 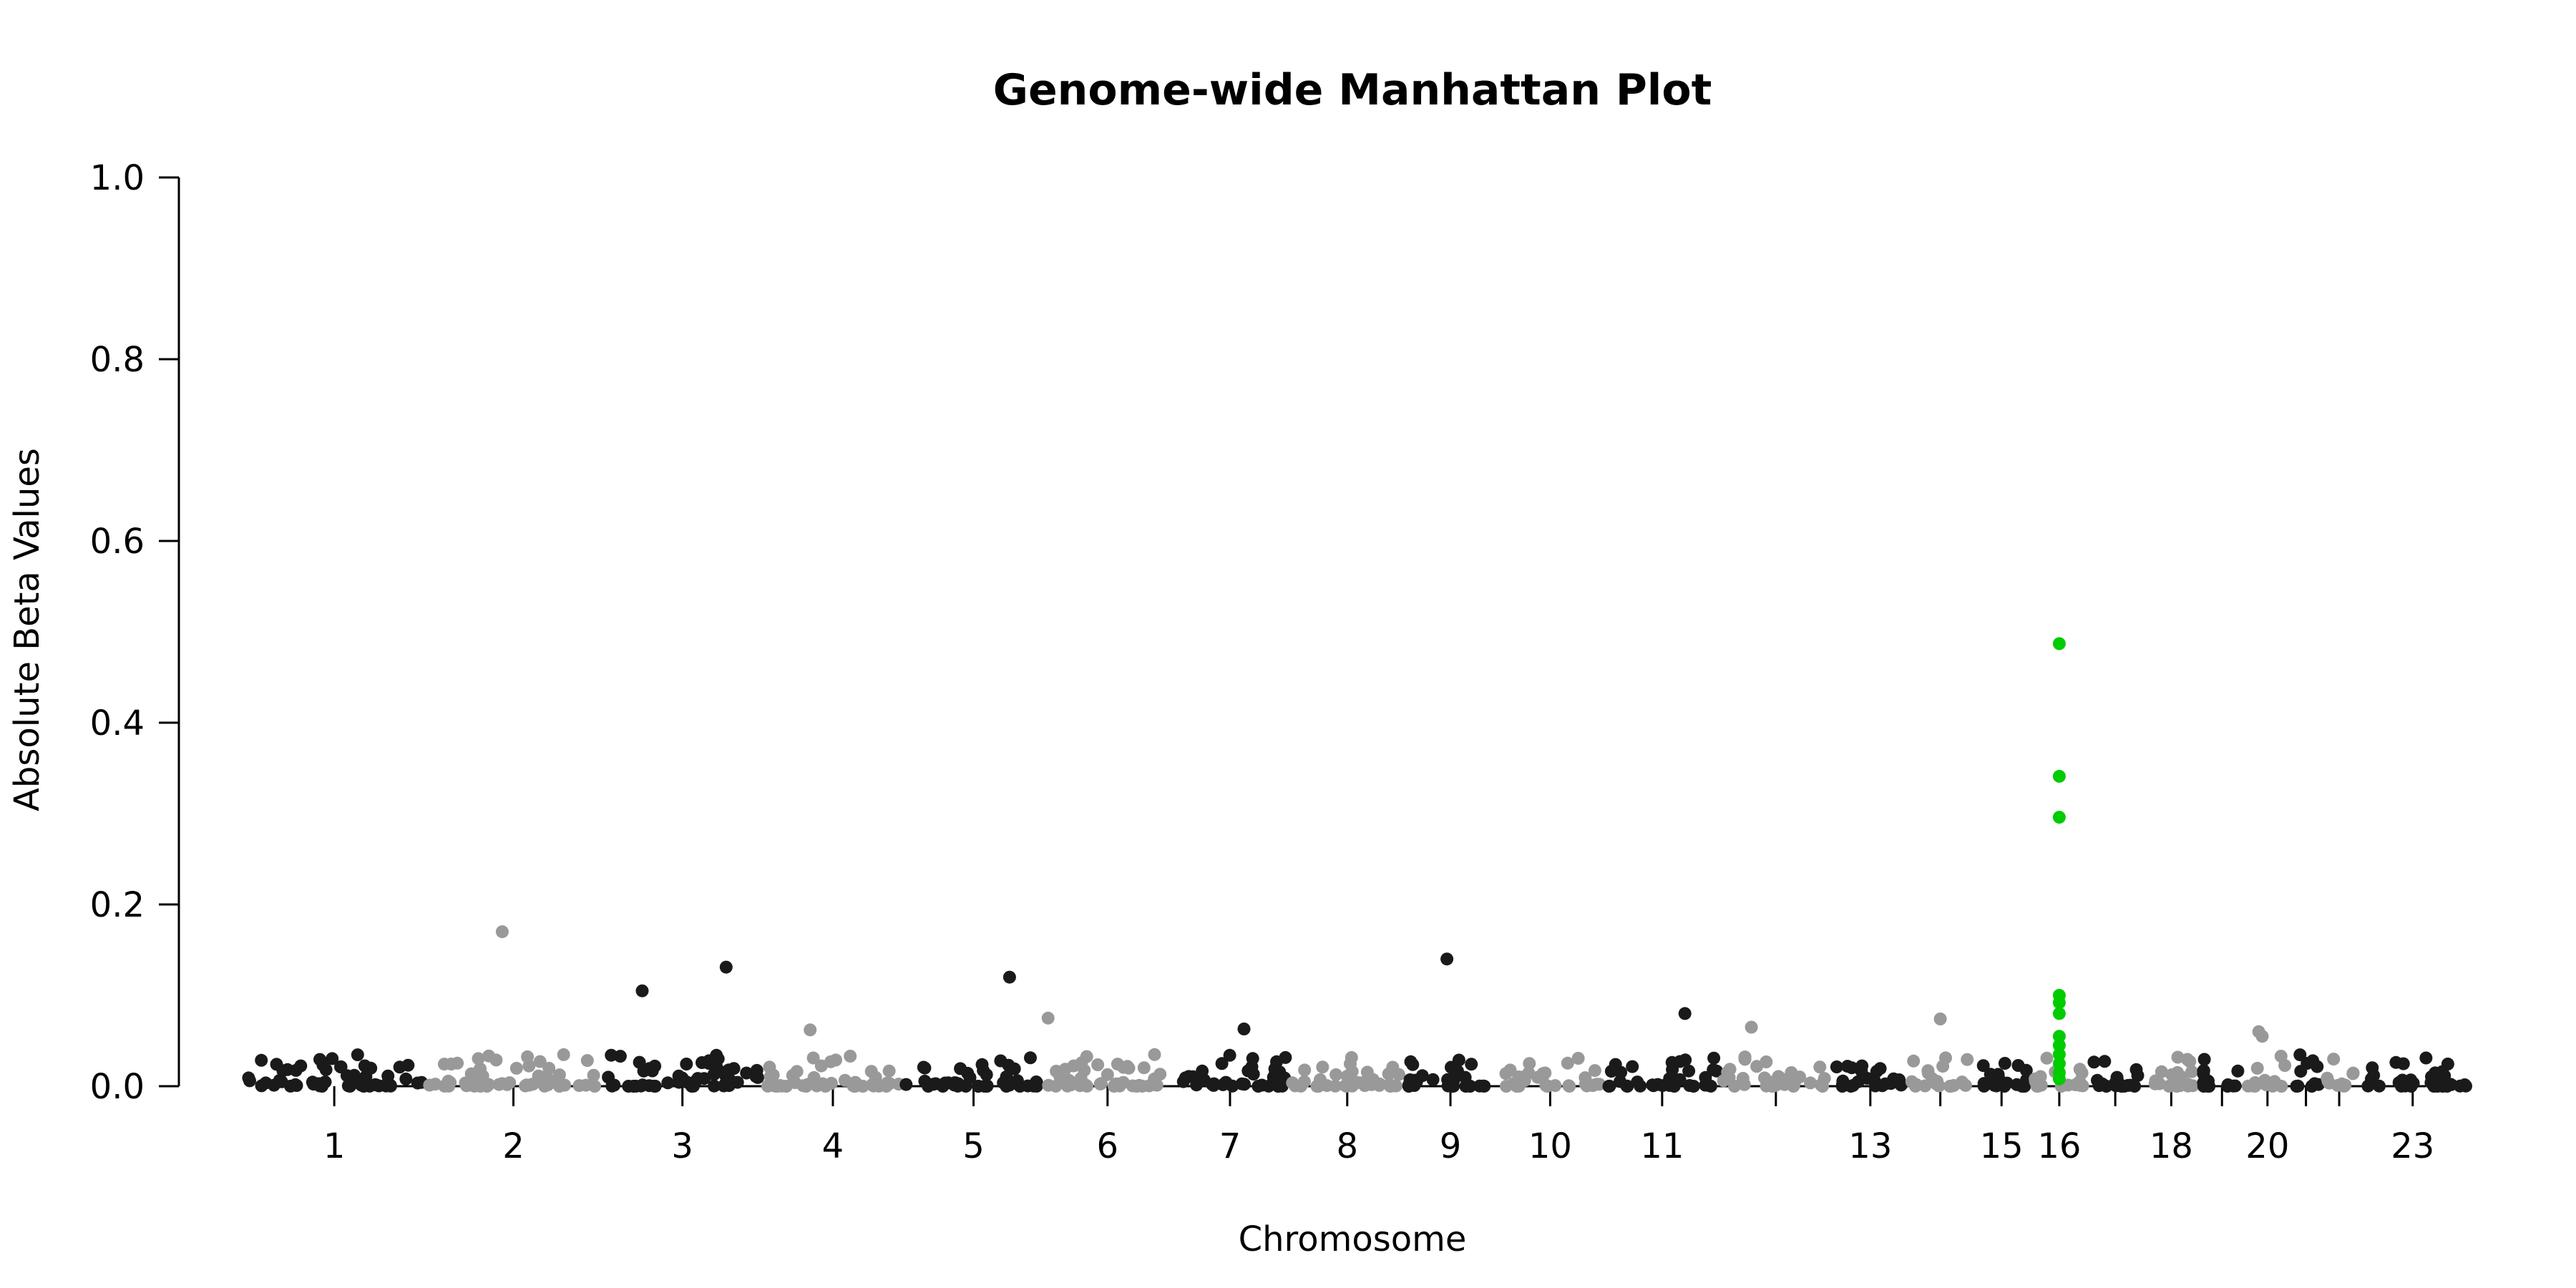 What do you see at coordinates (973, 1146) in the screenshot?
I see `x-tick-label: 5` at bounding box center [973, 1146].